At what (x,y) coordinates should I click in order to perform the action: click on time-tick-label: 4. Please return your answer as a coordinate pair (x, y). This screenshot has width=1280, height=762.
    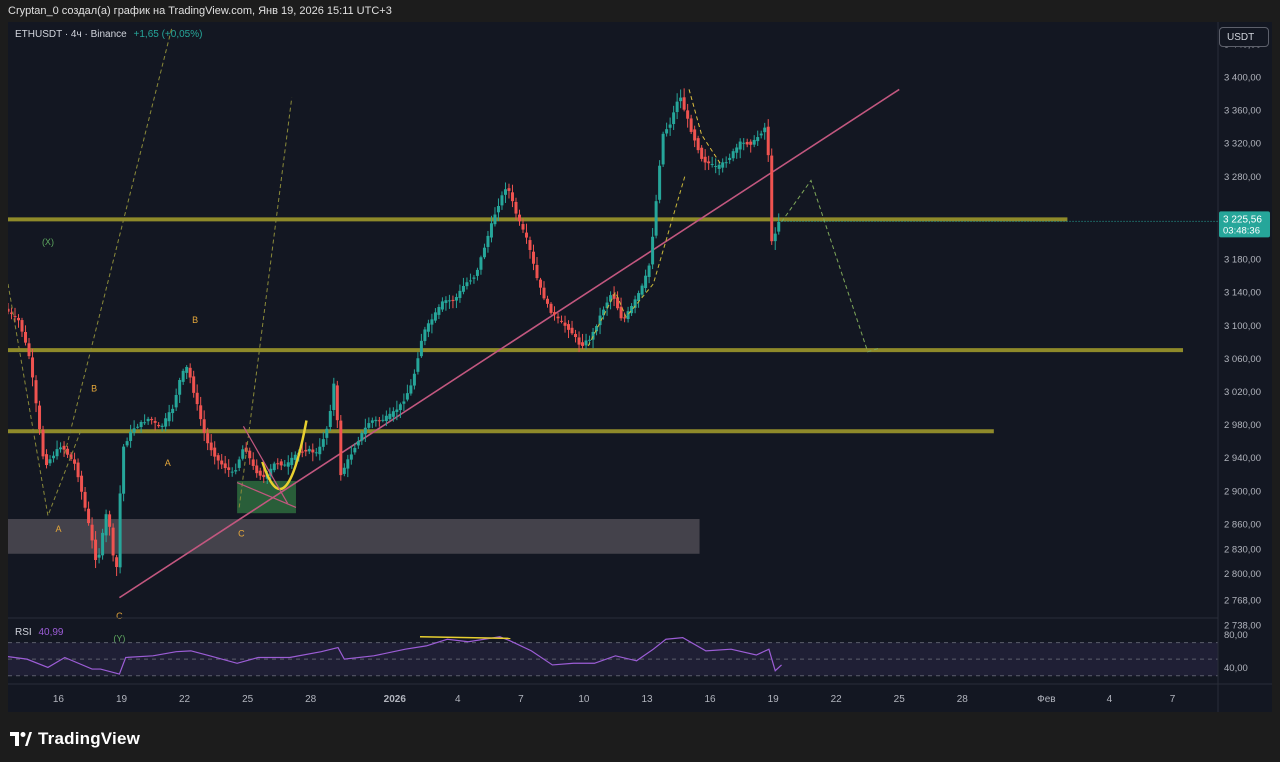
    Looking at the image, I should click on (1110, 699).